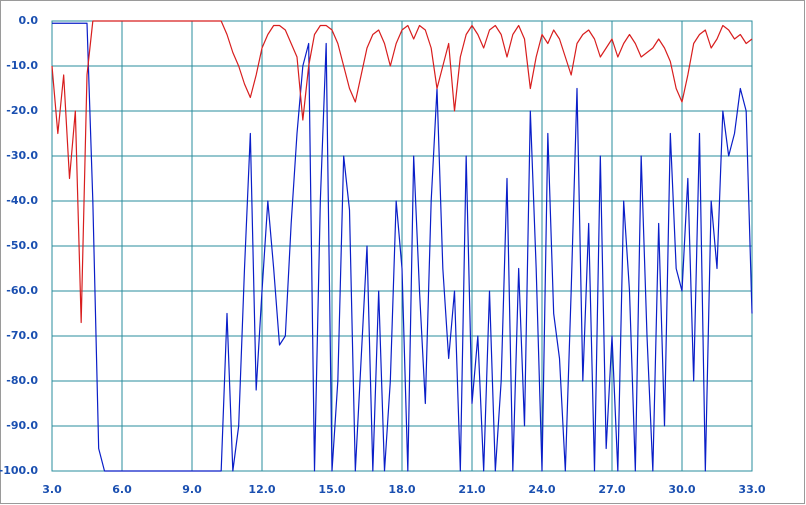 The width and height of the screenshot is (806, 505). What do you see at coordinates (22, 335) in the screenshot?
I see `y-tick-label: -70.0` at bounding box center [22, 335].